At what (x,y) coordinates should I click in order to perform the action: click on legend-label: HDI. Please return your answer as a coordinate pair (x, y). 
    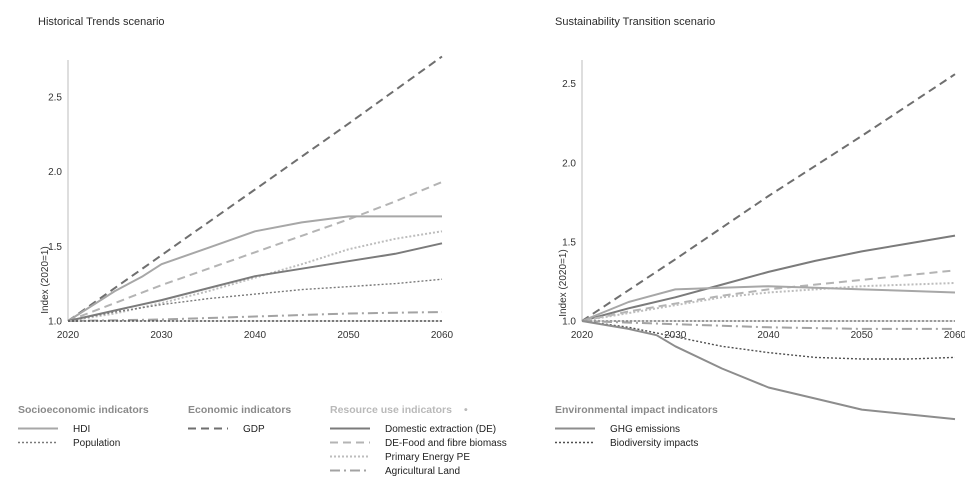
    Looking at the image, I should click on (81, 429).